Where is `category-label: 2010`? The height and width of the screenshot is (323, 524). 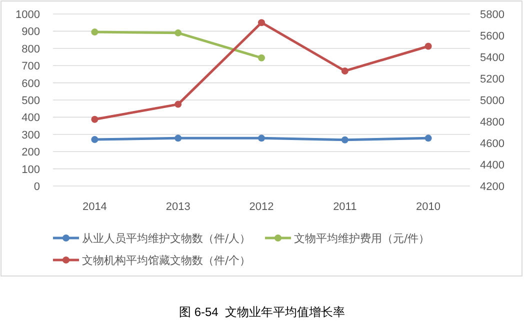
category-label: 2010 is located at coordinates (428, 207).